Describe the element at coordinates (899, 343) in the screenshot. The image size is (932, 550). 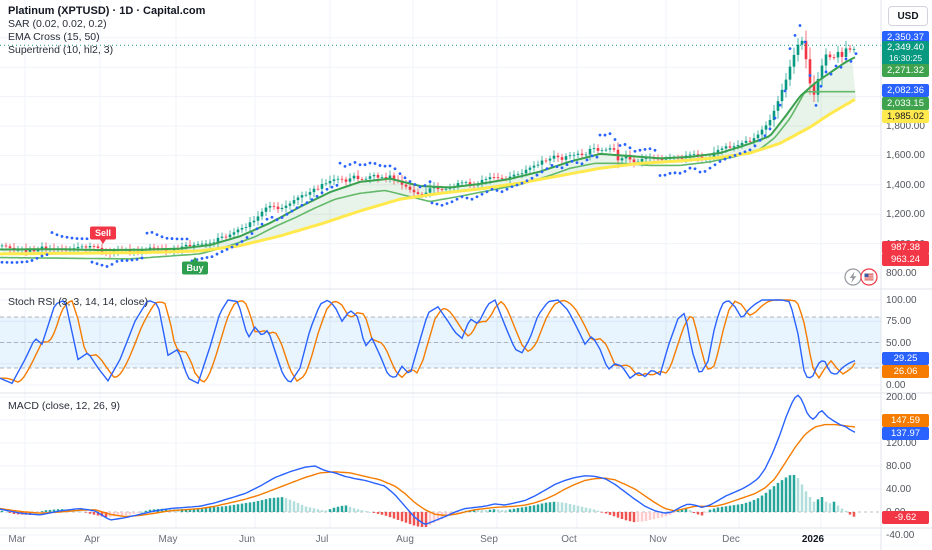
I see `axis-tick-label: 50.00` at that location.